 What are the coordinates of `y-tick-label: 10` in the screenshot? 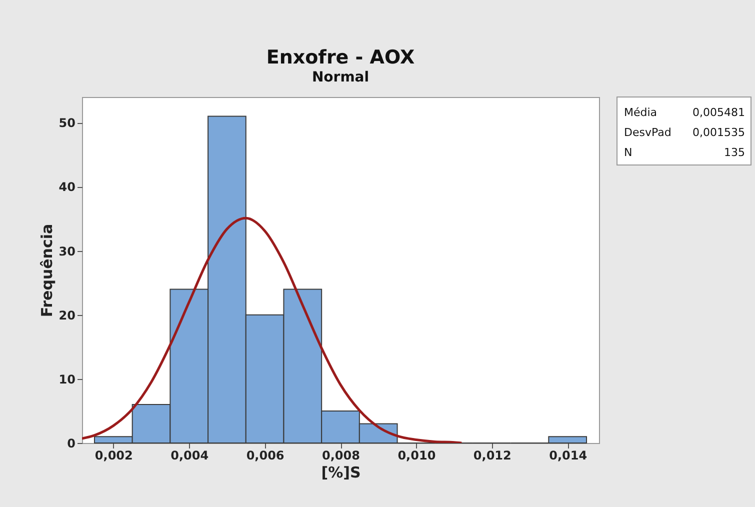 It's located at (67, 379).